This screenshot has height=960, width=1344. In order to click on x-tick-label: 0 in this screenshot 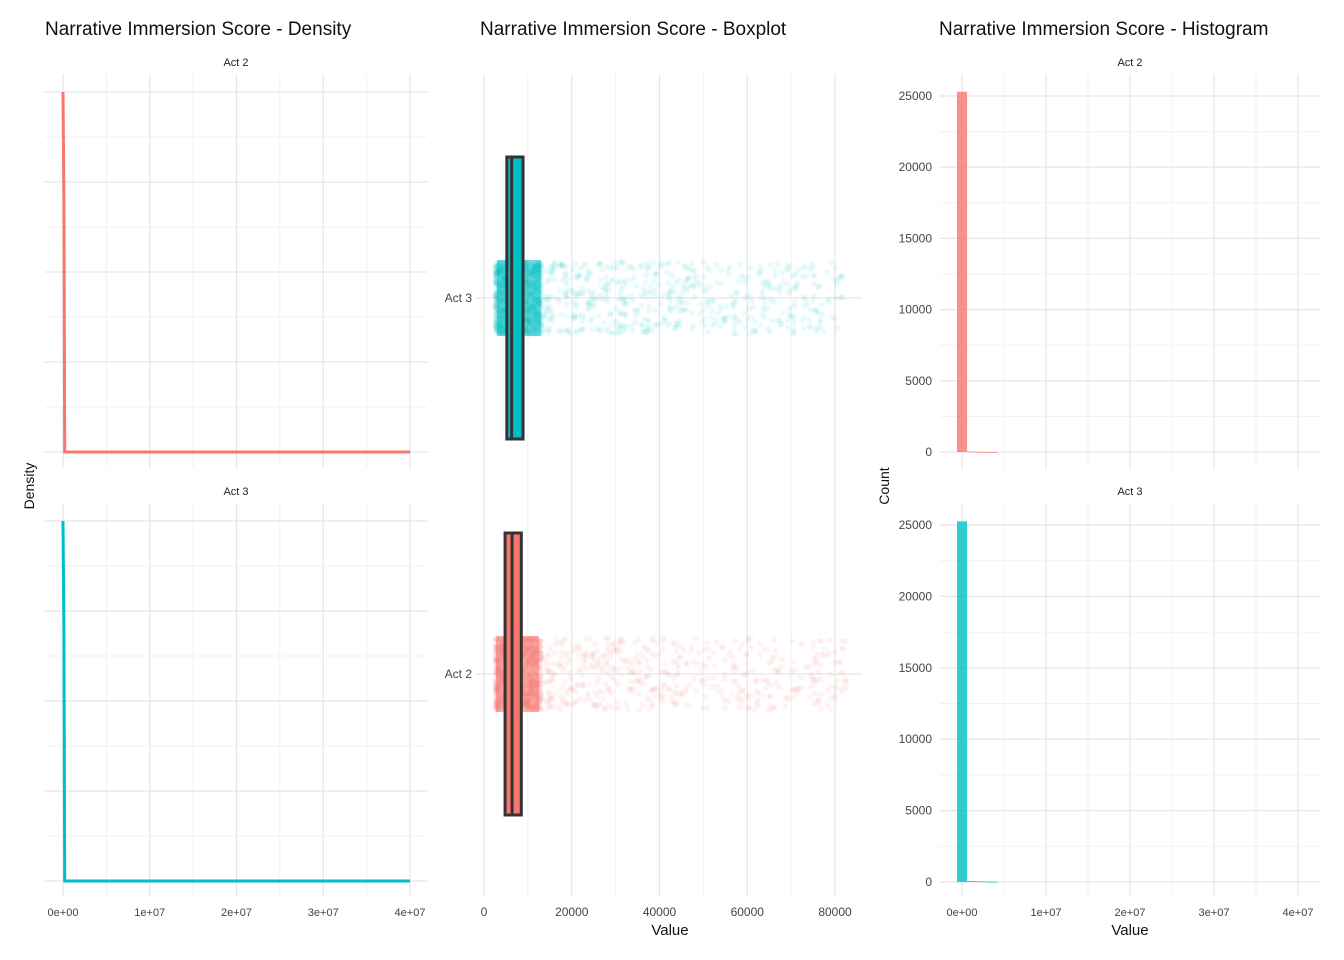, I will do `click(484, 912)`.